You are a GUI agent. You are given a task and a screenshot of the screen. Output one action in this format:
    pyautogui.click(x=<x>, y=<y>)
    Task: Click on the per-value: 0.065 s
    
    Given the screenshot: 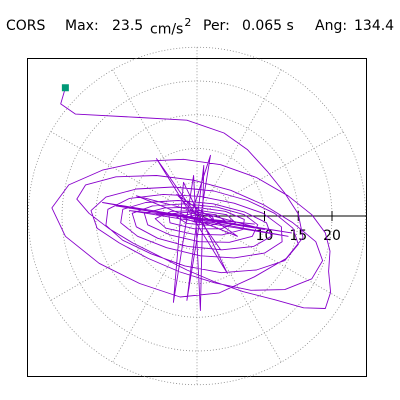 What is the action you would take?
    pyautogui.click(x=268, y=26)
    